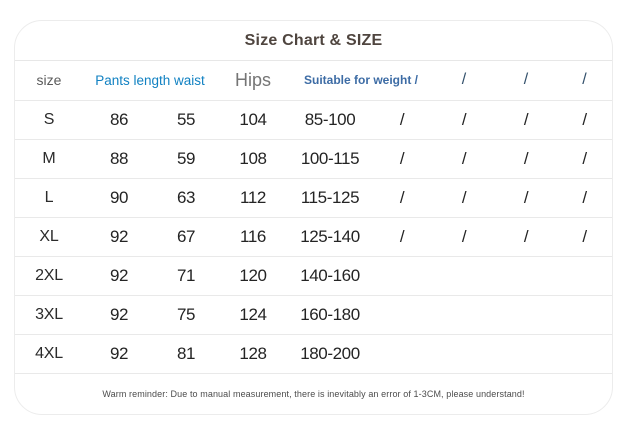 This screenshot has height=436, width=627. Describe the element at coordinates (186, 237) in the screenshot. I see `value-cell: 67` at that location.